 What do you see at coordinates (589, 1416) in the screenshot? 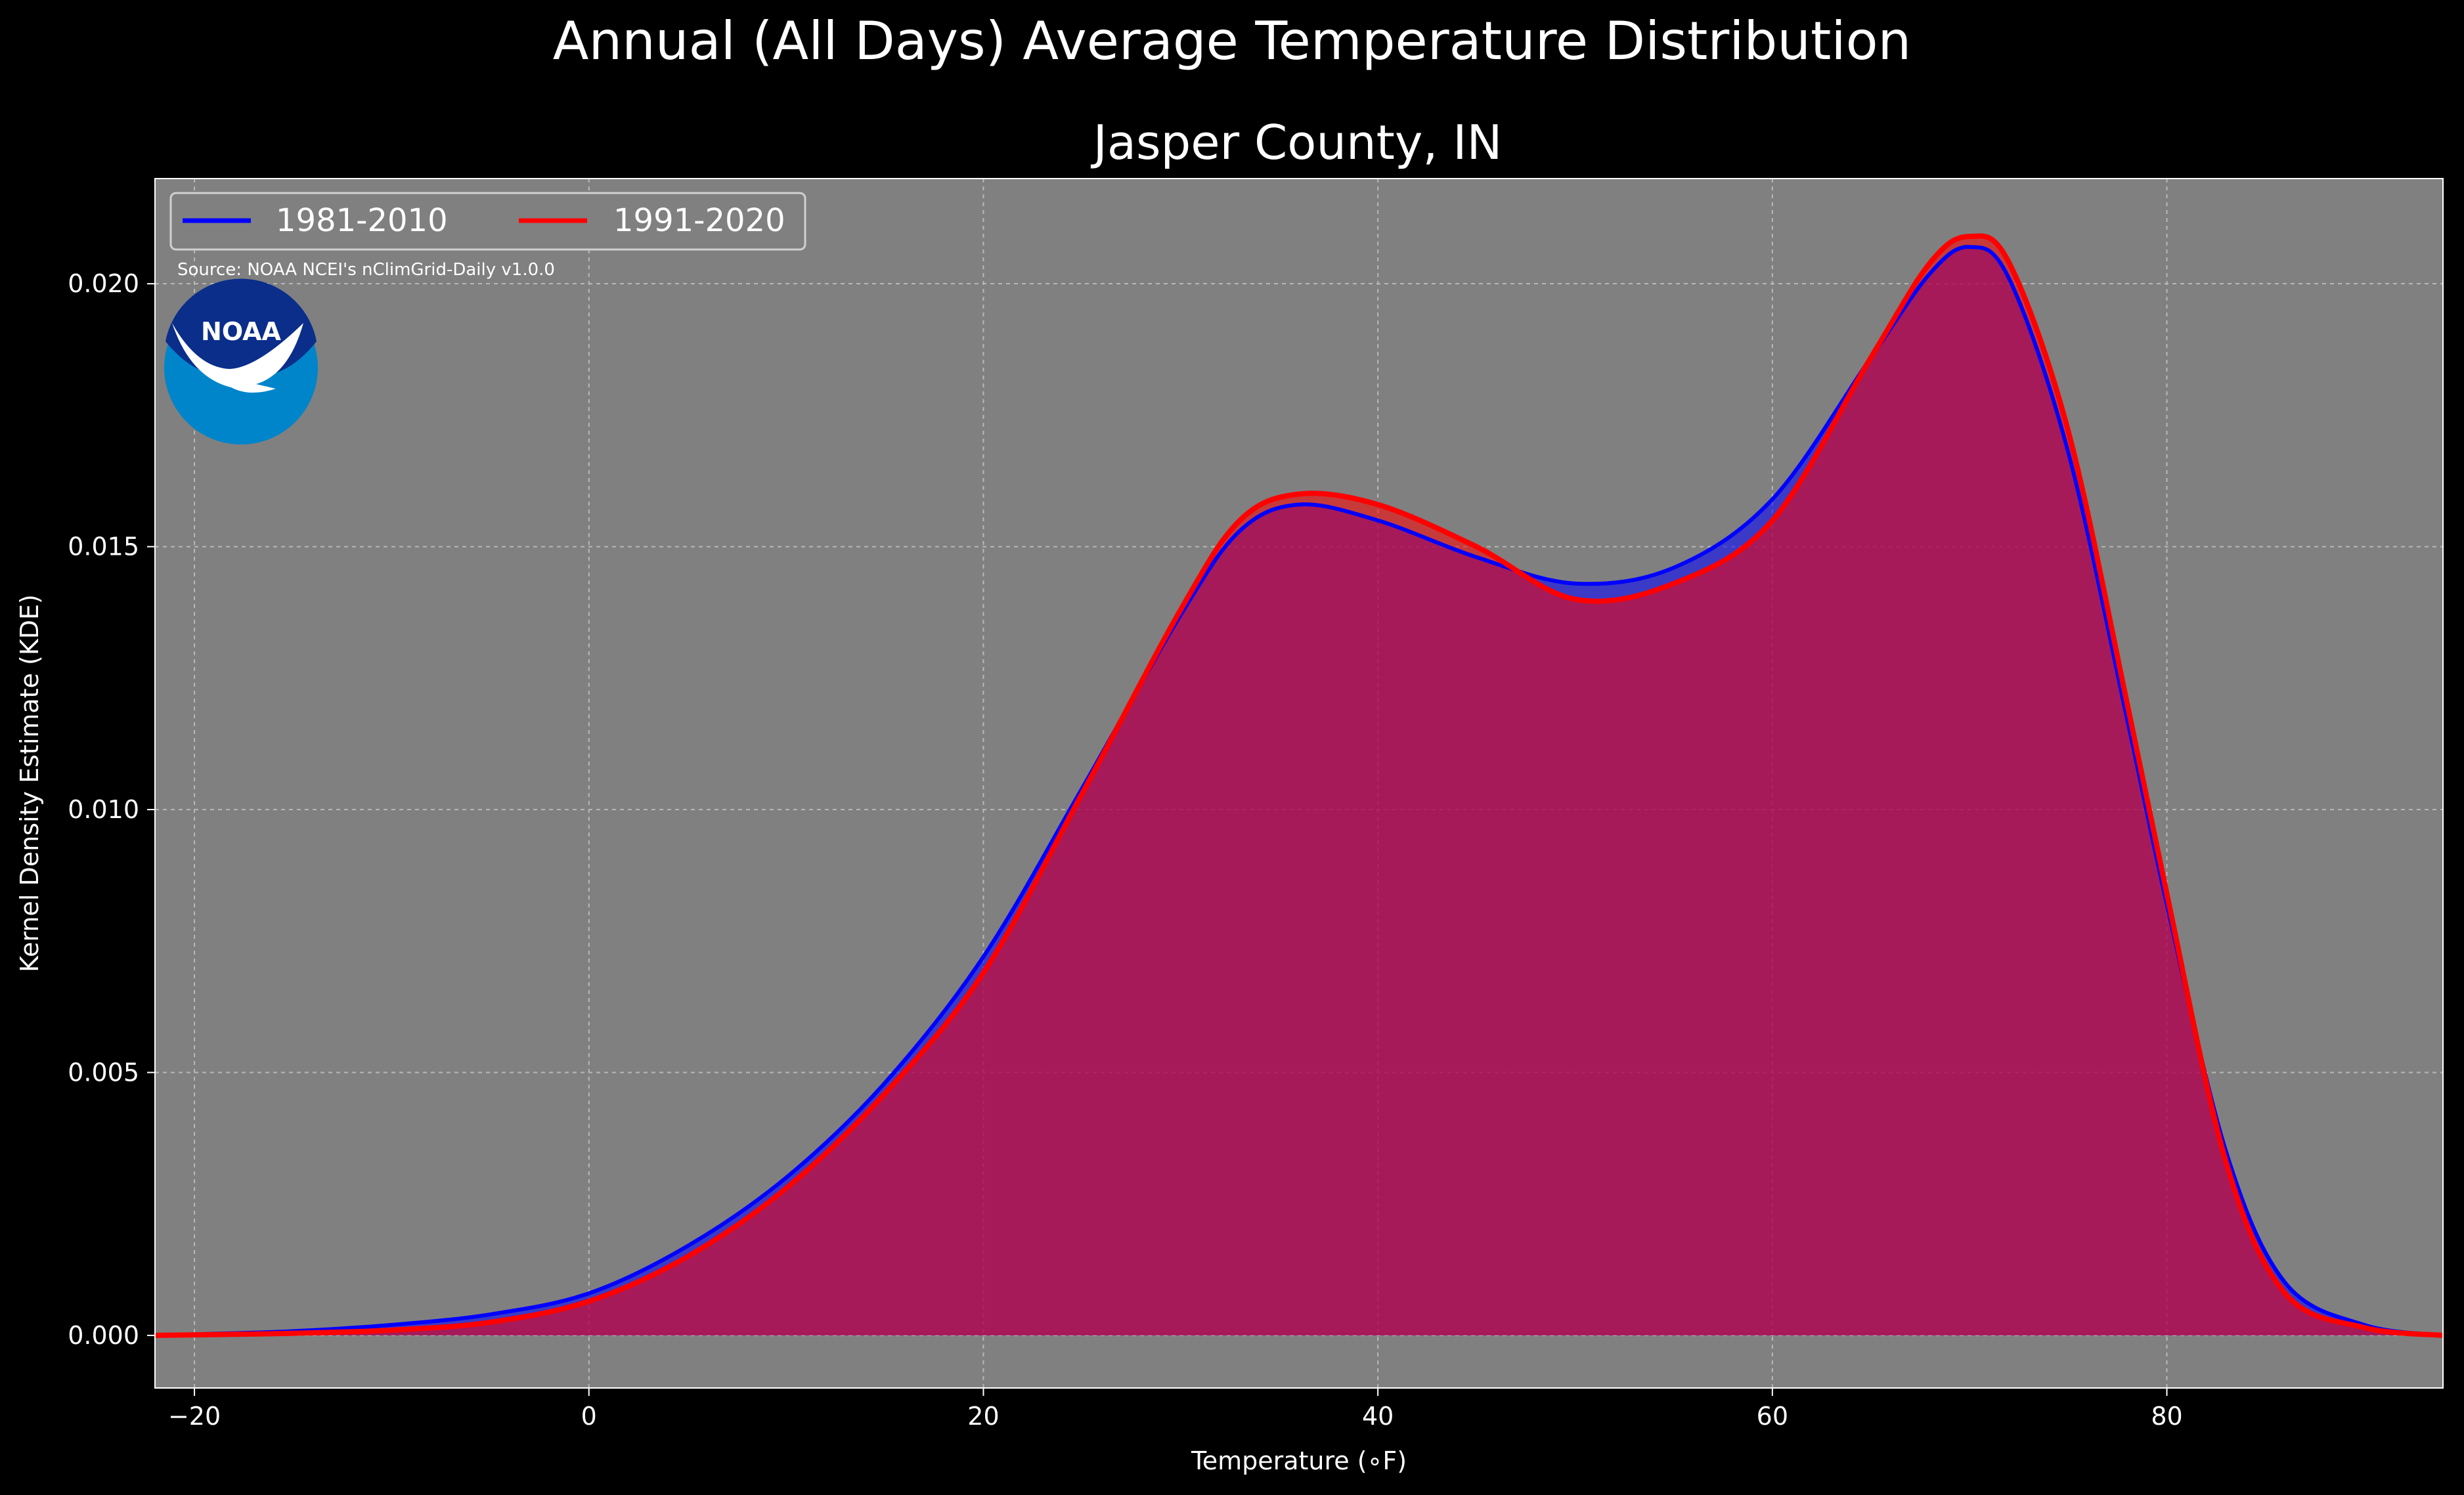
I see `x-tick-label: 0` at bounding box center [589, 1416].